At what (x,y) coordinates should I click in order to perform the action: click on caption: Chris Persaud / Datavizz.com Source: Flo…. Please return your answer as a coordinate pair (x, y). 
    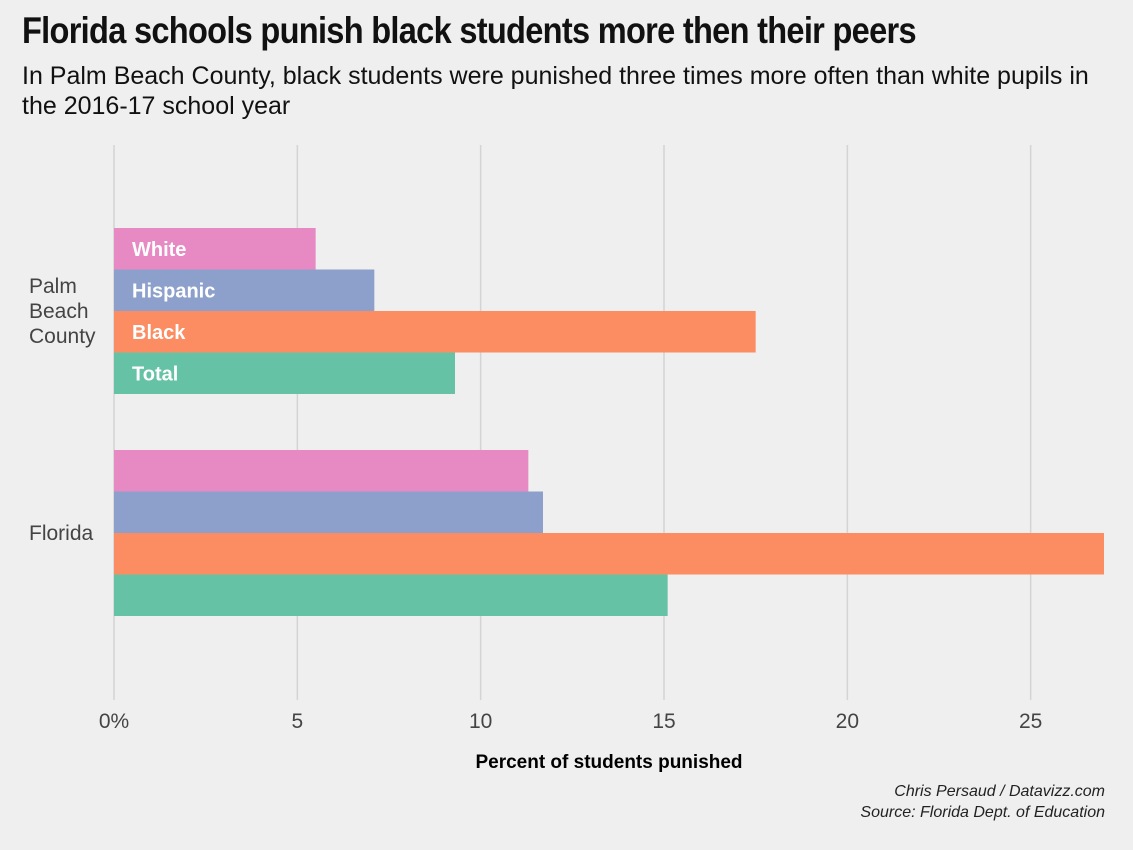
    Looking at the image, I should click on (982, 802).